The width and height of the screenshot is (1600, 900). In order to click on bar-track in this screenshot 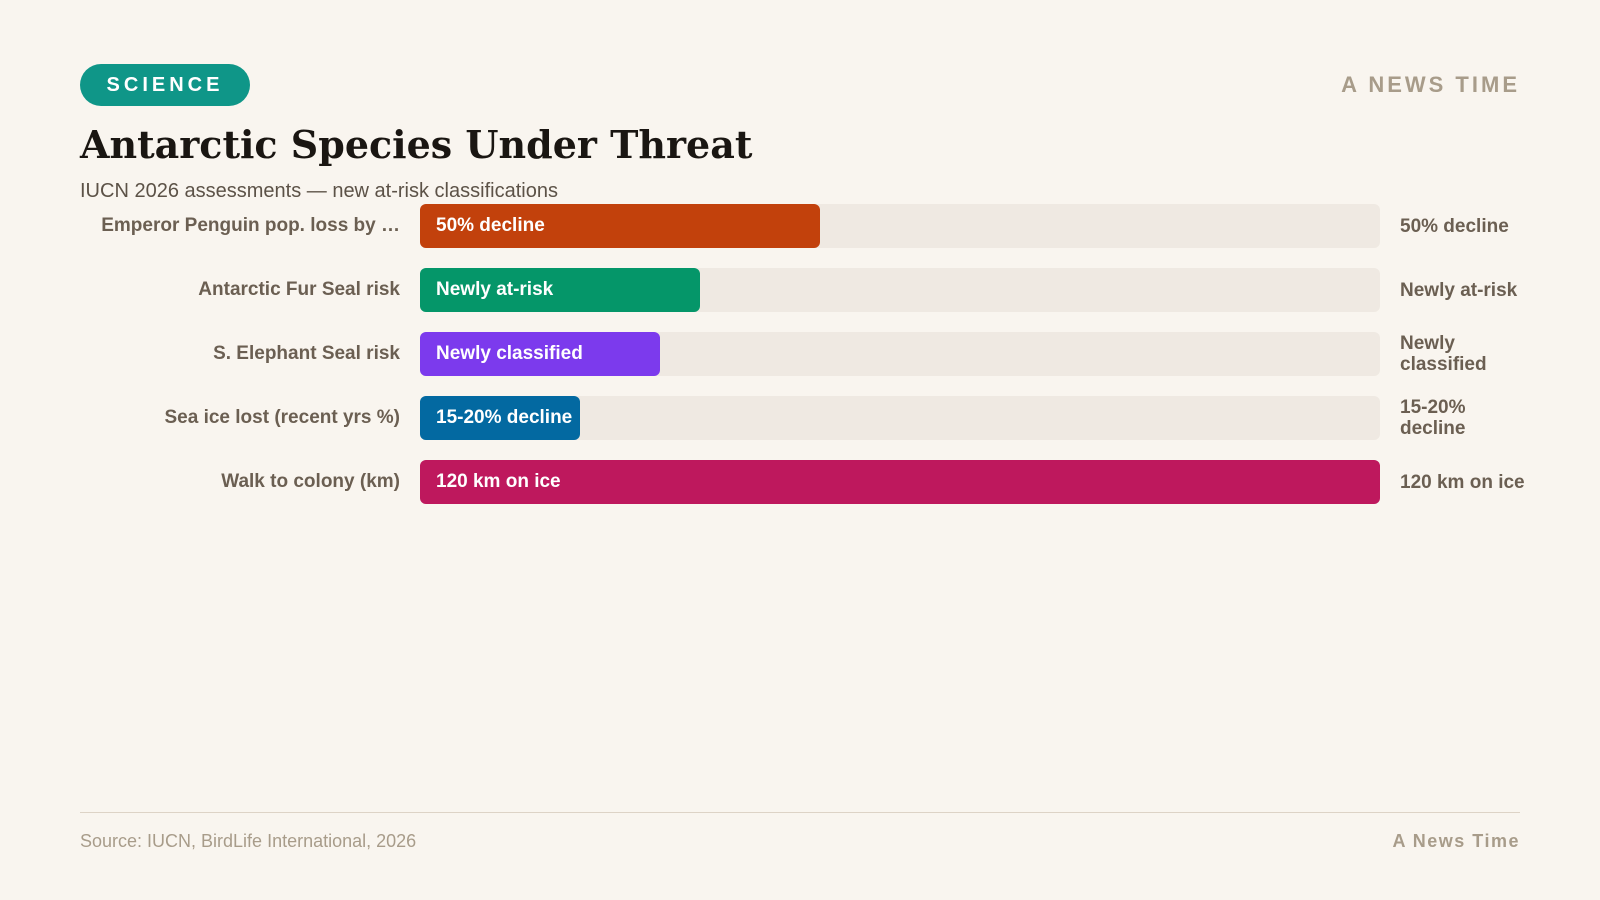, I will do `click(900, 418)`.